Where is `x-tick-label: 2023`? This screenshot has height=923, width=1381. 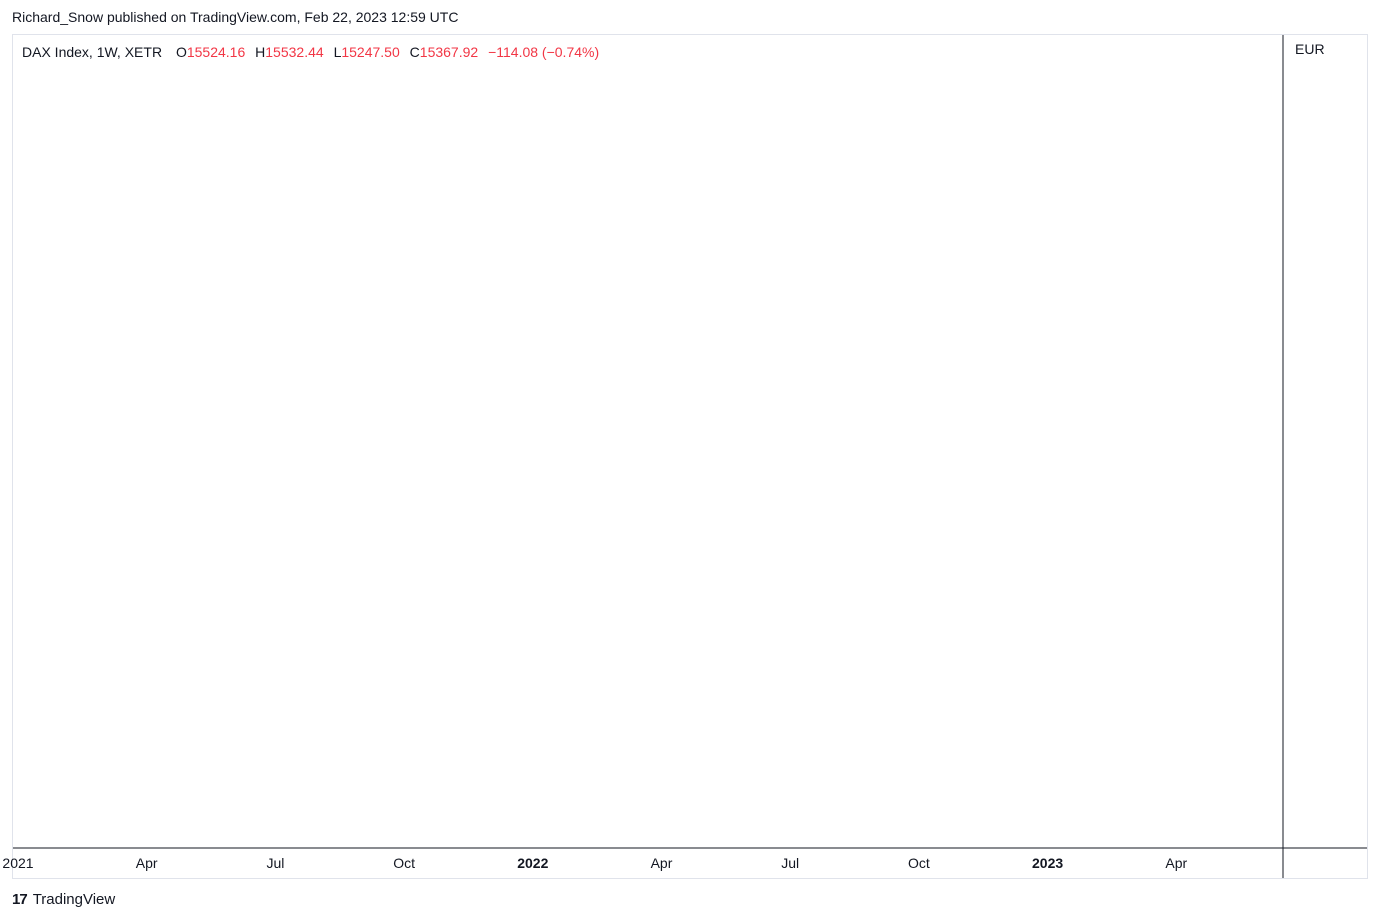 x-tick-label: 2023 is located at coordinates (1047, 863).